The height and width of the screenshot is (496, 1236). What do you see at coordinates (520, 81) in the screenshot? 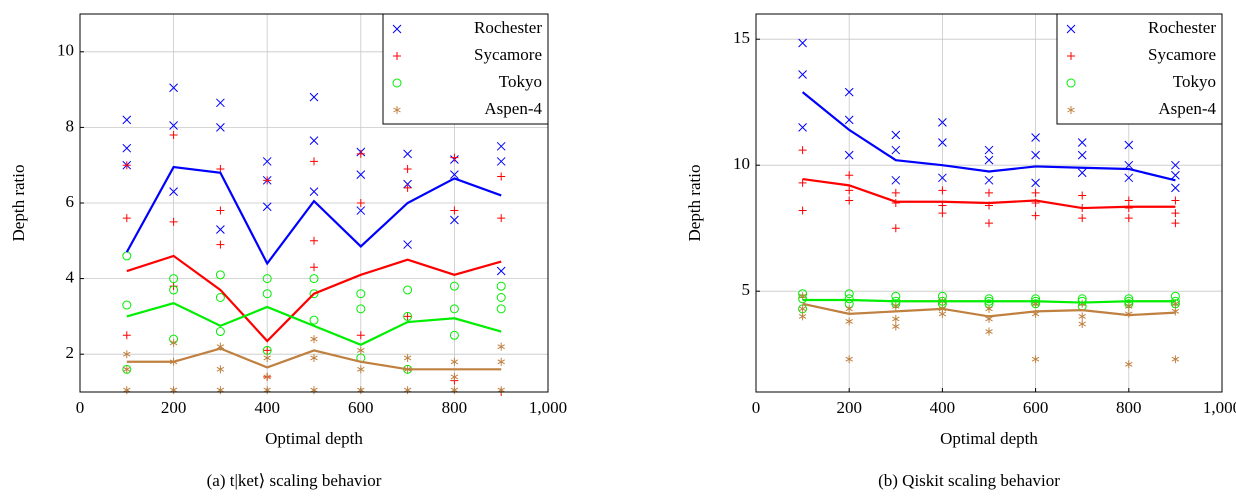
I see `legend-label: Tokyo` at bounding box center [520, 81].